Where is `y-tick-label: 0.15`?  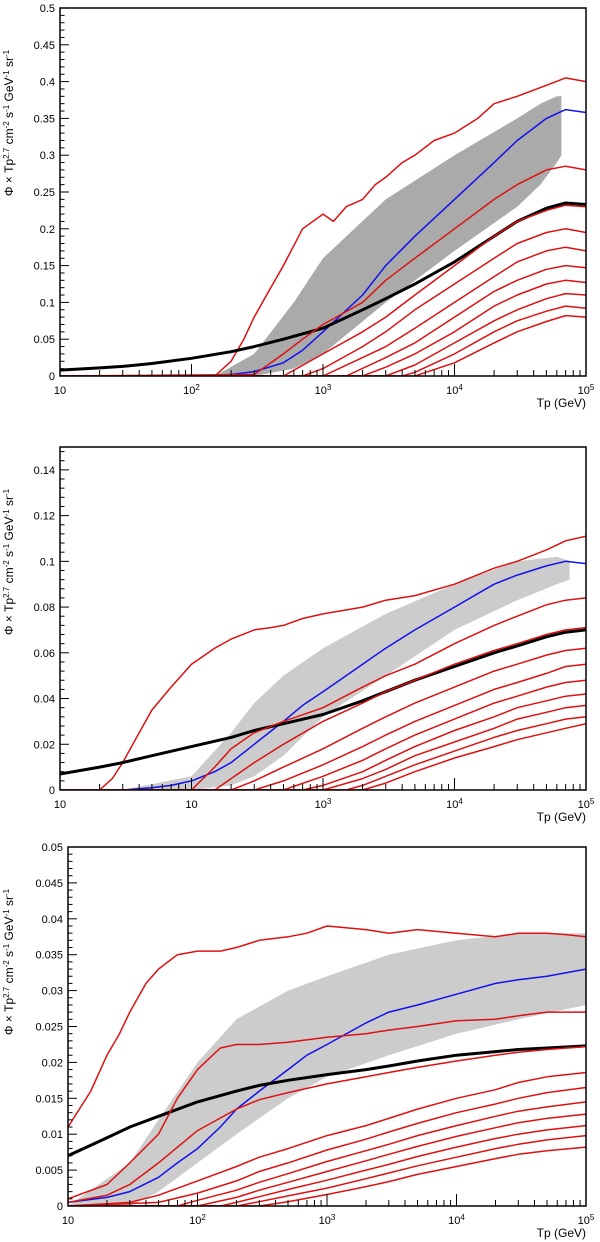 y-tick-label: 0.15 is located at coordinates (44, 267).